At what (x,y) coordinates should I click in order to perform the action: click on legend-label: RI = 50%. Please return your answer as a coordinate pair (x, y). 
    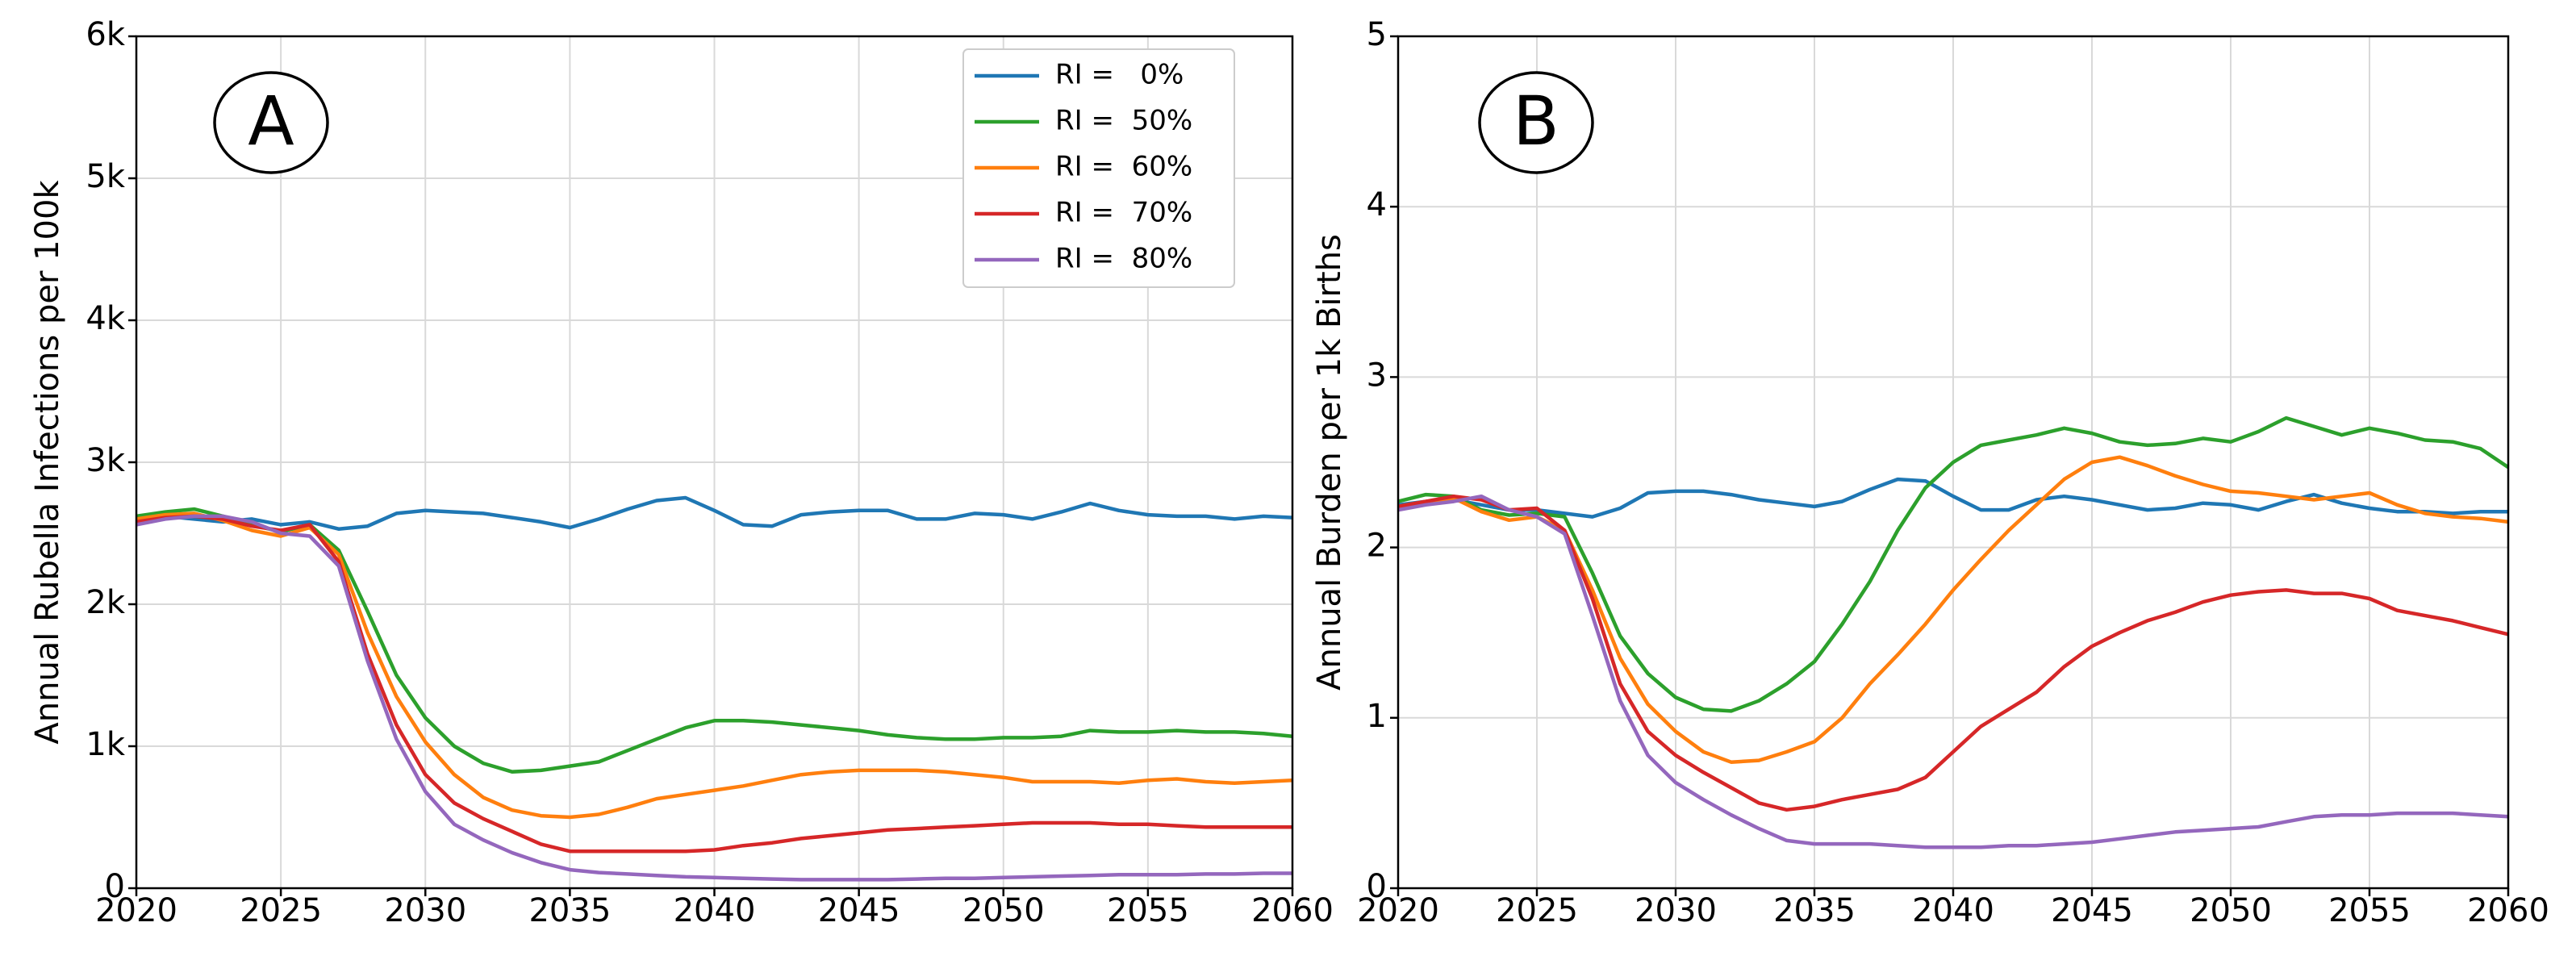
    Looking at the image, I should click on (1123, 121).